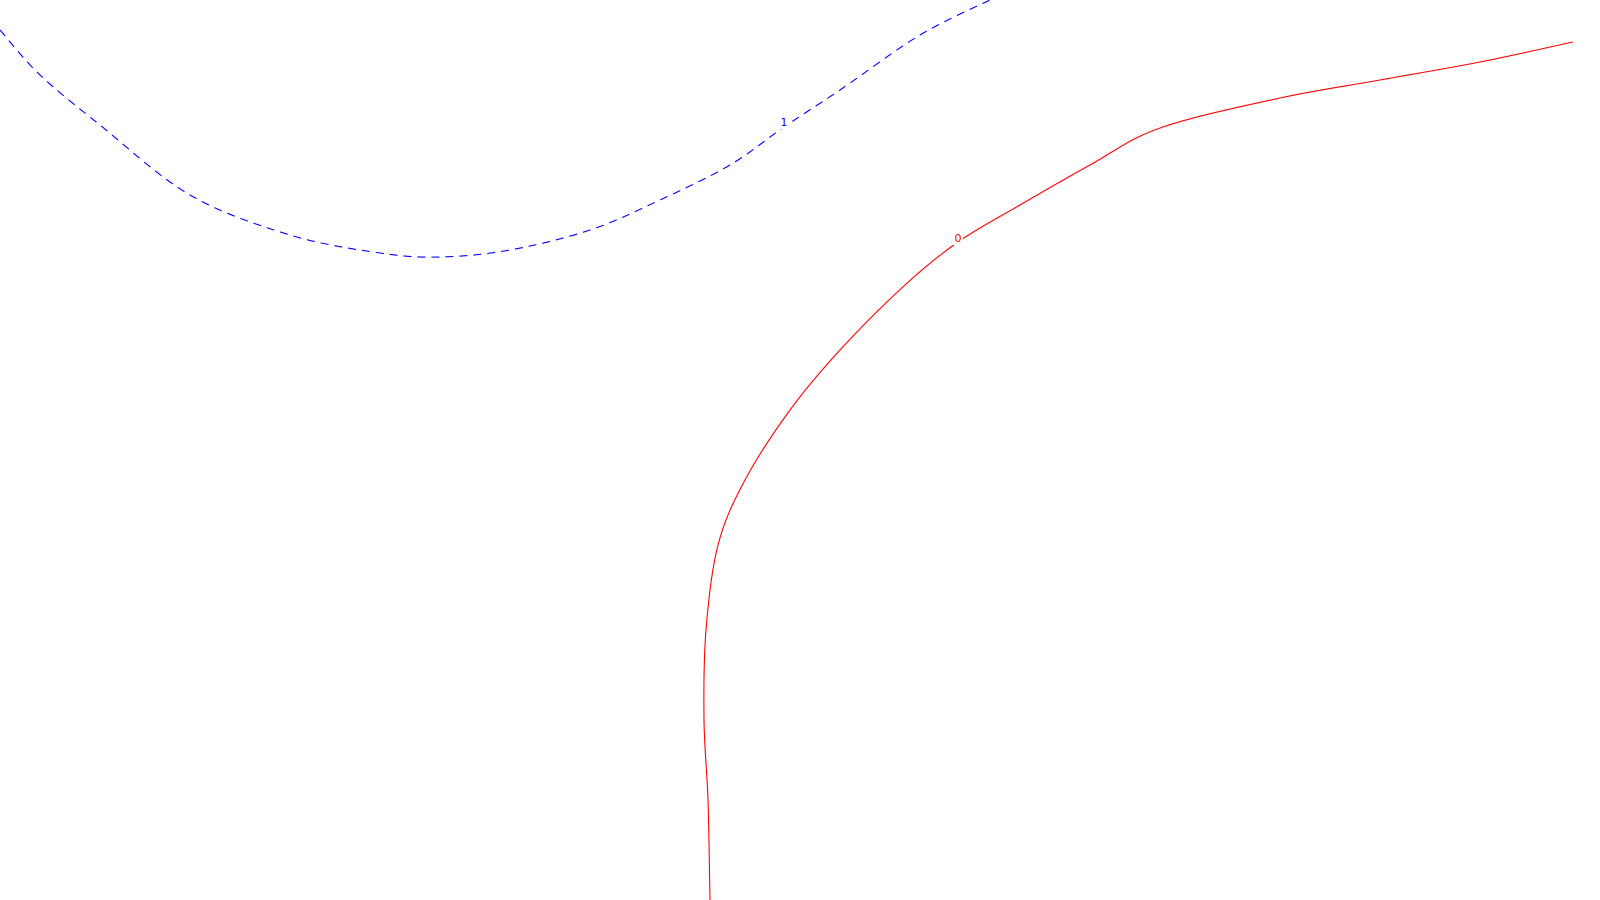  I want to click on contour-label-level-0: 0, so click(958, 238).